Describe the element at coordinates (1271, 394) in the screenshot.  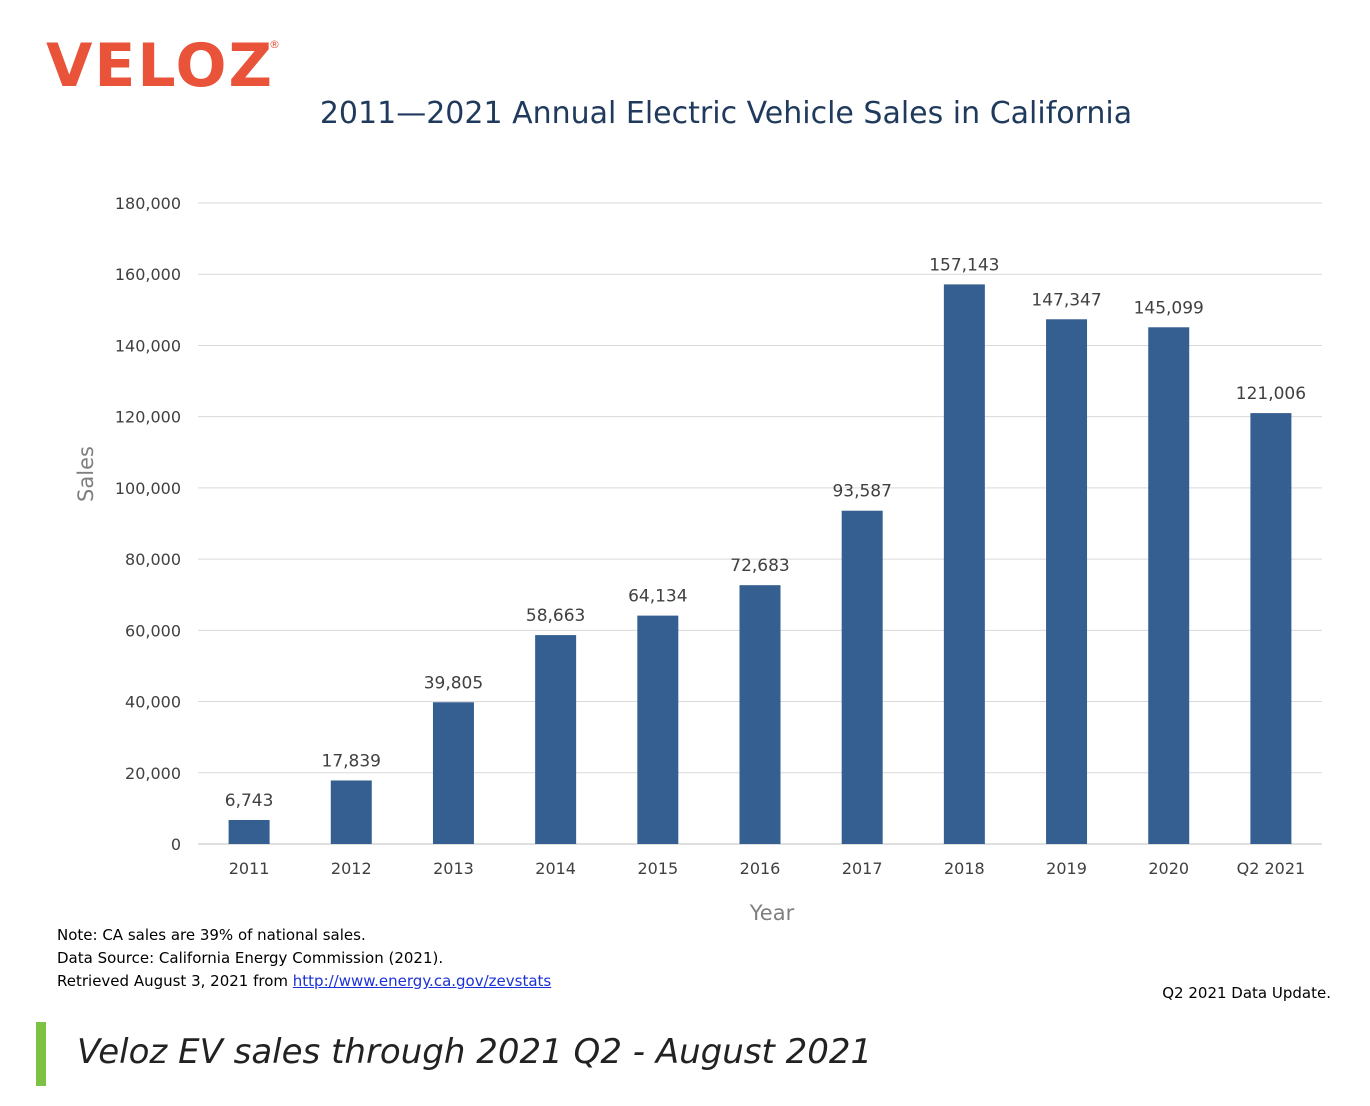
I see `data-label: 121,006` at that location.